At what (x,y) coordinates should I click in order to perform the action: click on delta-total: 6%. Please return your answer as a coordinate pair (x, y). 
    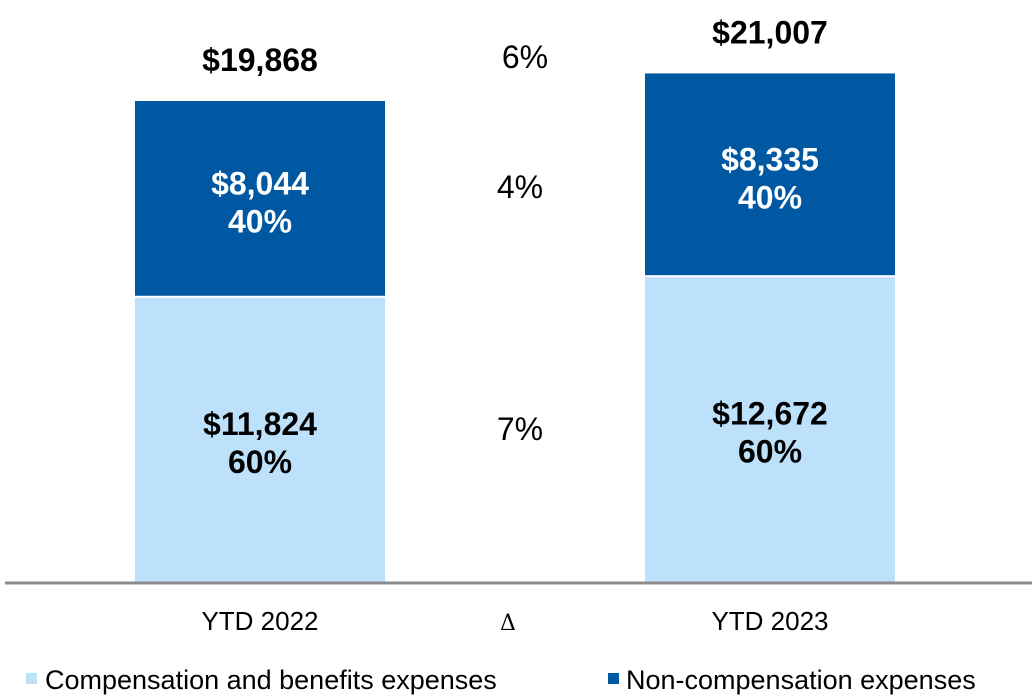
    Looking at the image, I should click on (525, 57).